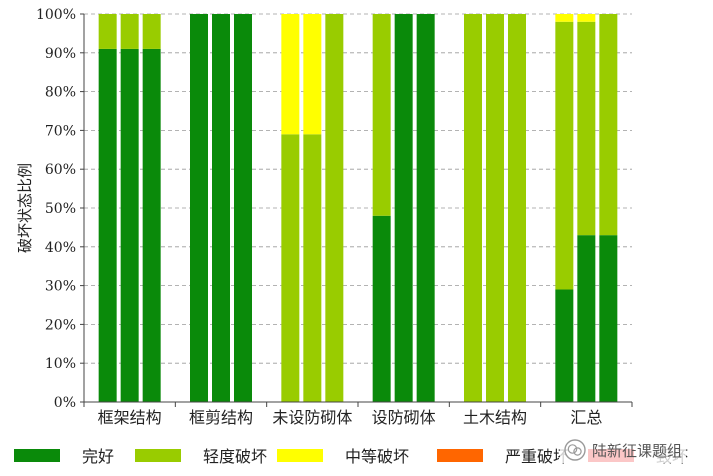 This screenshot has width=713, height=476. What do you see at coordinates (56, 15) in the screenshot?
I see `y-tick-label: 100%` at bounding box center [56, 15].